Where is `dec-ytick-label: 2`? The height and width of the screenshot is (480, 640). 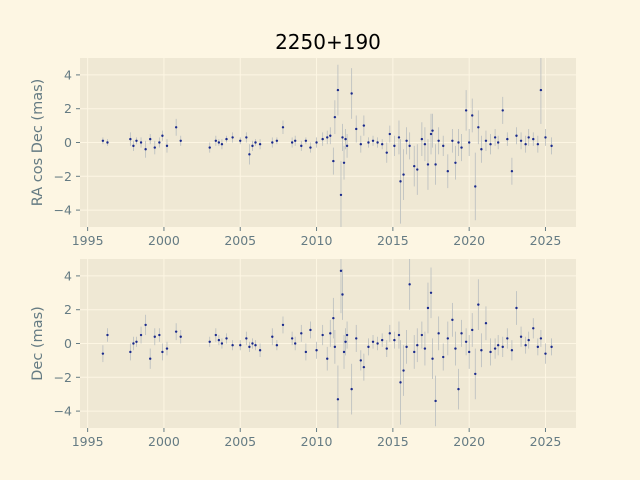 dec-ytick-label: 2 is located at coordinates (68, 309).